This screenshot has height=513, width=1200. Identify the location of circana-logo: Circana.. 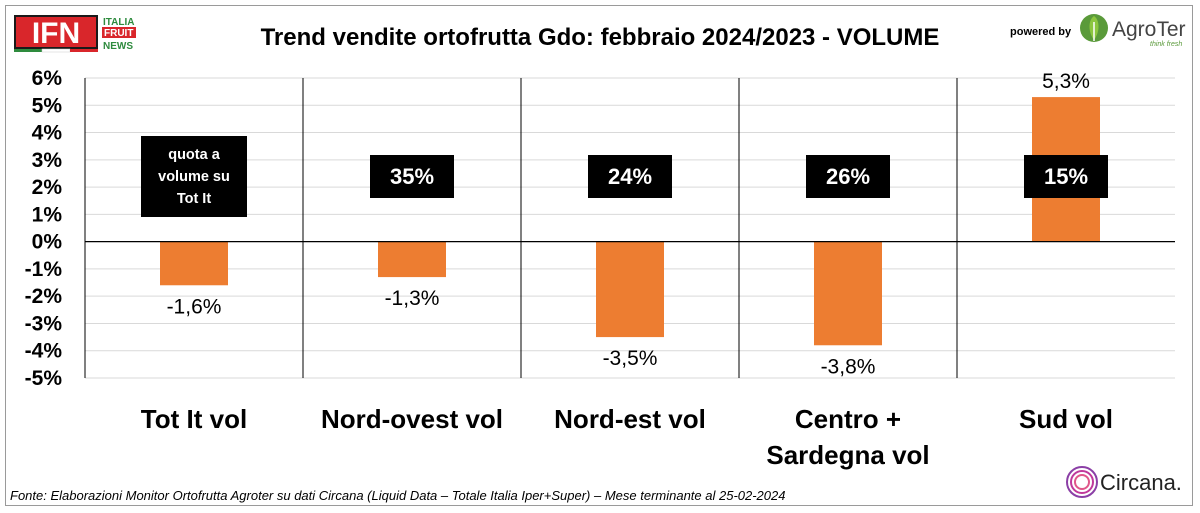
(1124, 482).